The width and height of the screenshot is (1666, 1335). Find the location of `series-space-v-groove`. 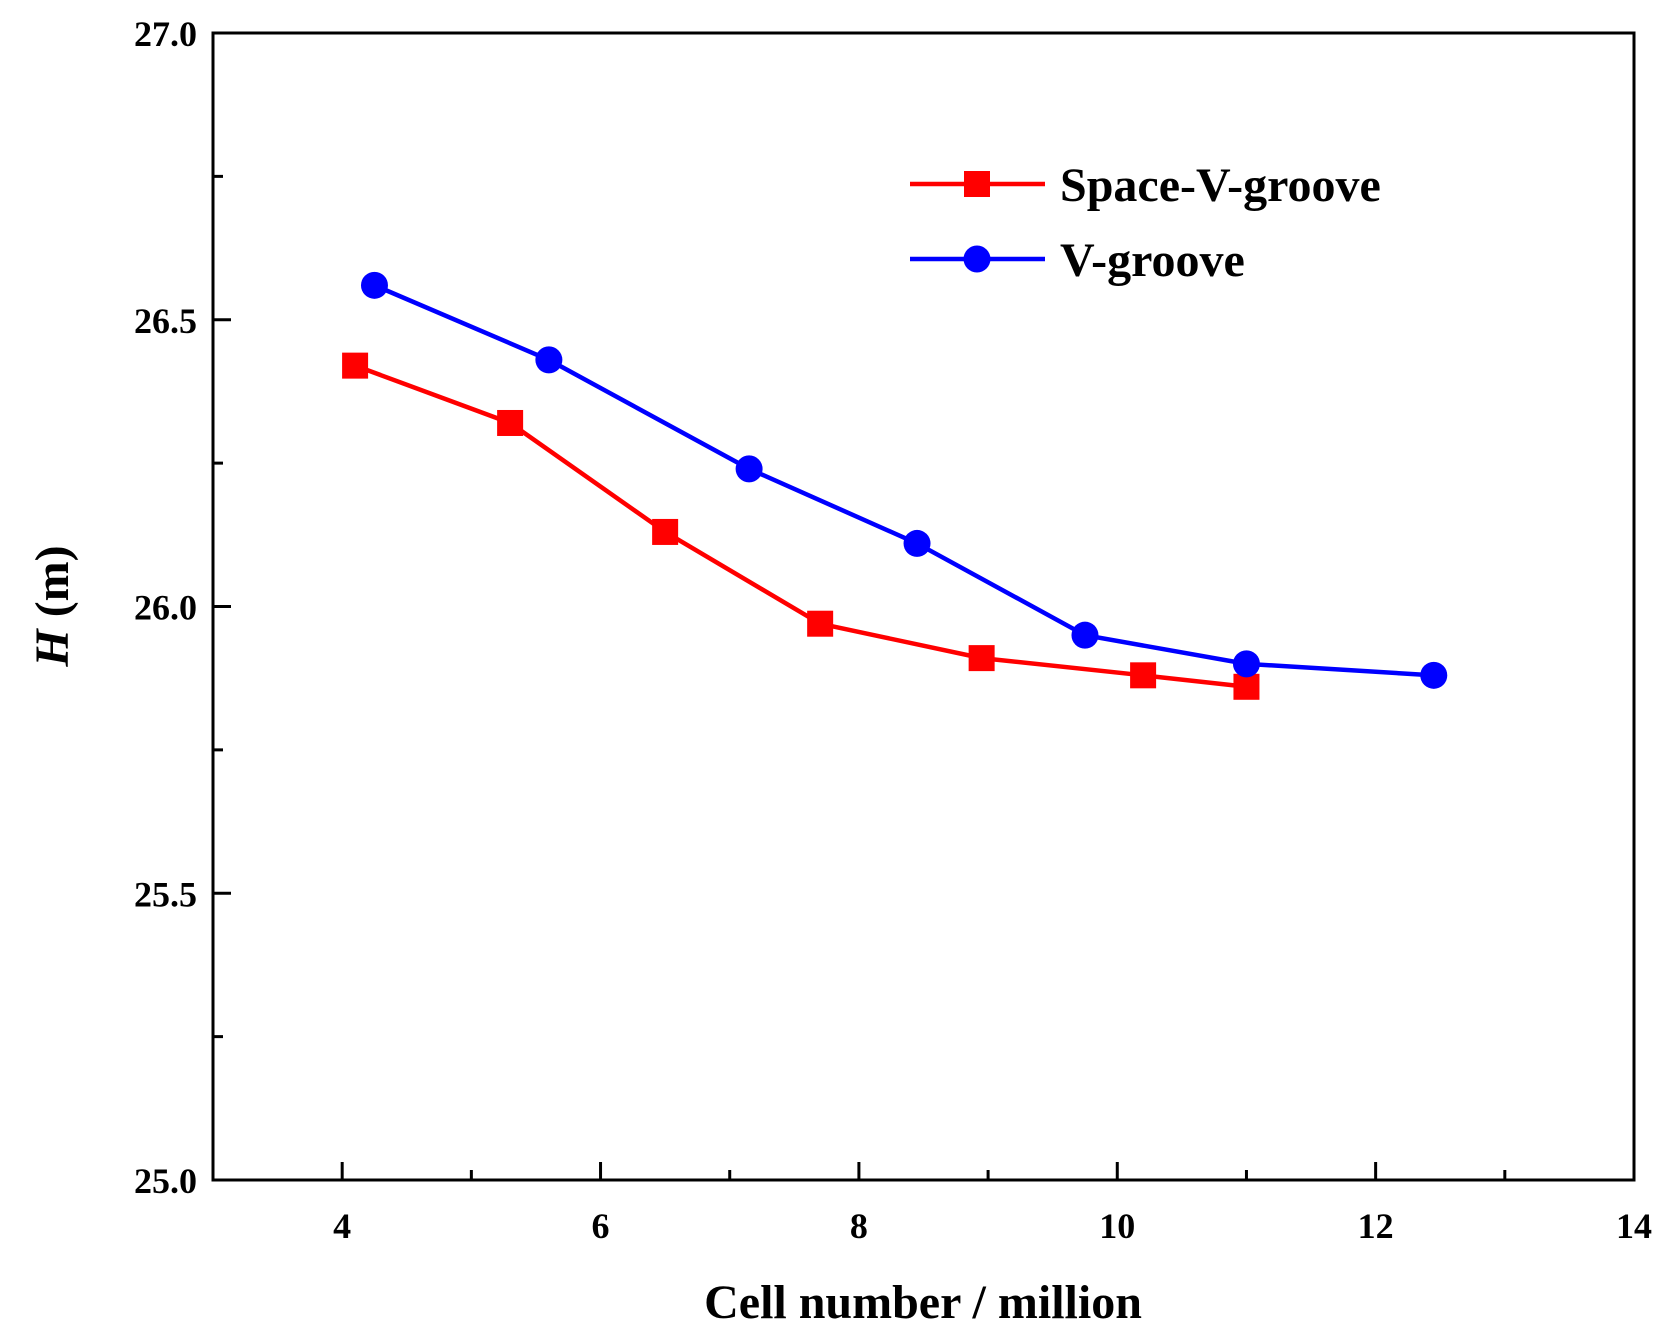

series-space-v-groove is located at coordinates (801, 526).